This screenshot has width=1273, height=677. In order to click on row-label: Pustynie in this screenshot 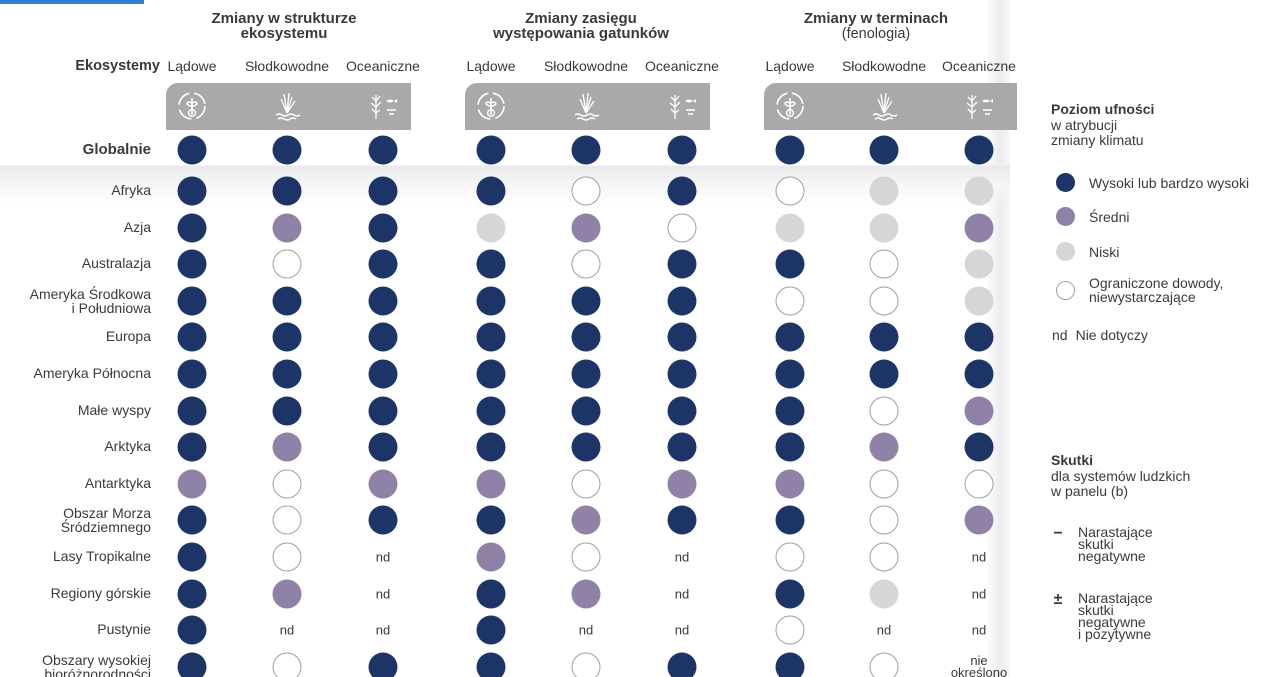, I will do `click(124, 629)`.